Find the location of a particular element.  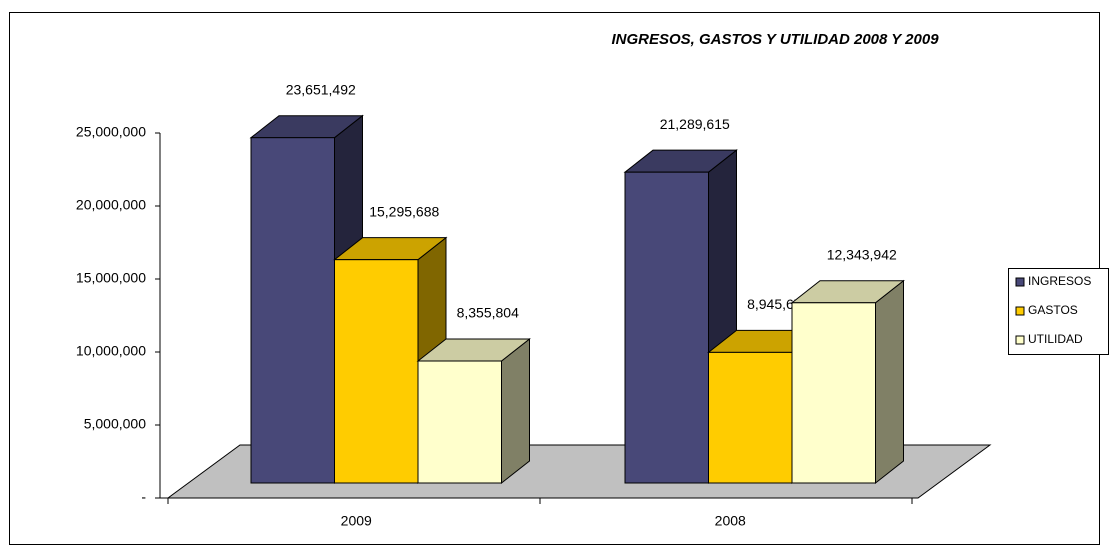

legend is located at coordinates (1058, 311).